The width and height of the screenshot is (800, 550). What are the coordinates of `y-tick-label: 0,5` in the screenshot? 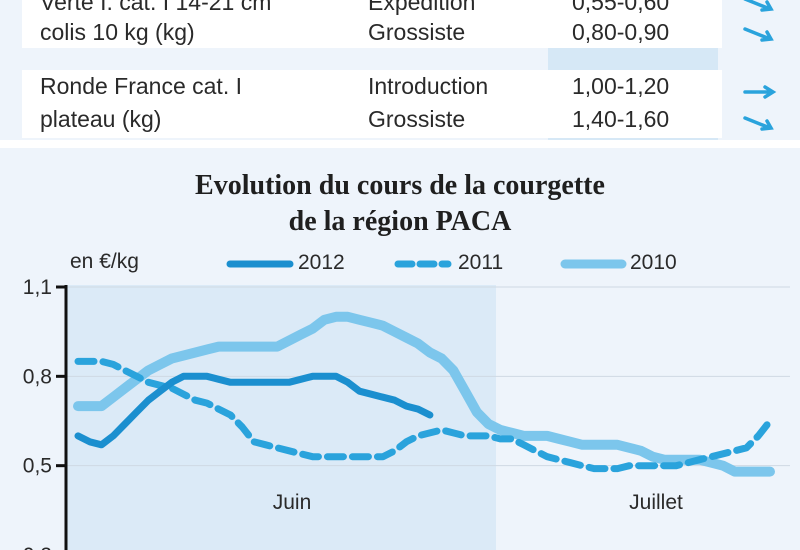 It's located at (37, 466).